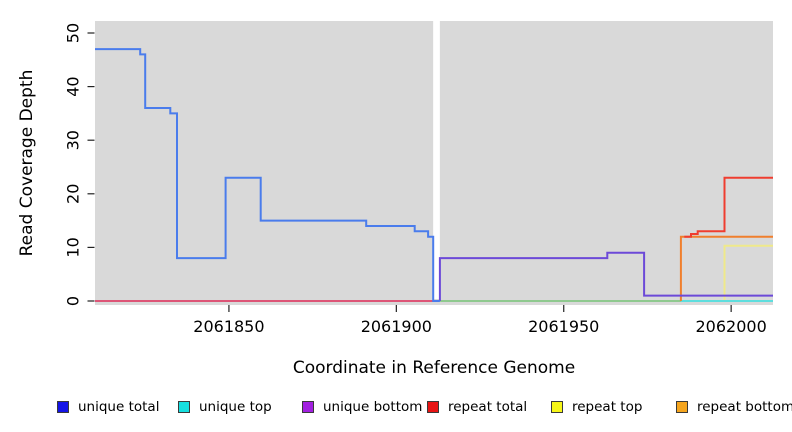 The image size is (792, 432). I want to click on legend-item-unique-bottom: unique bottom, so click(362, 407).